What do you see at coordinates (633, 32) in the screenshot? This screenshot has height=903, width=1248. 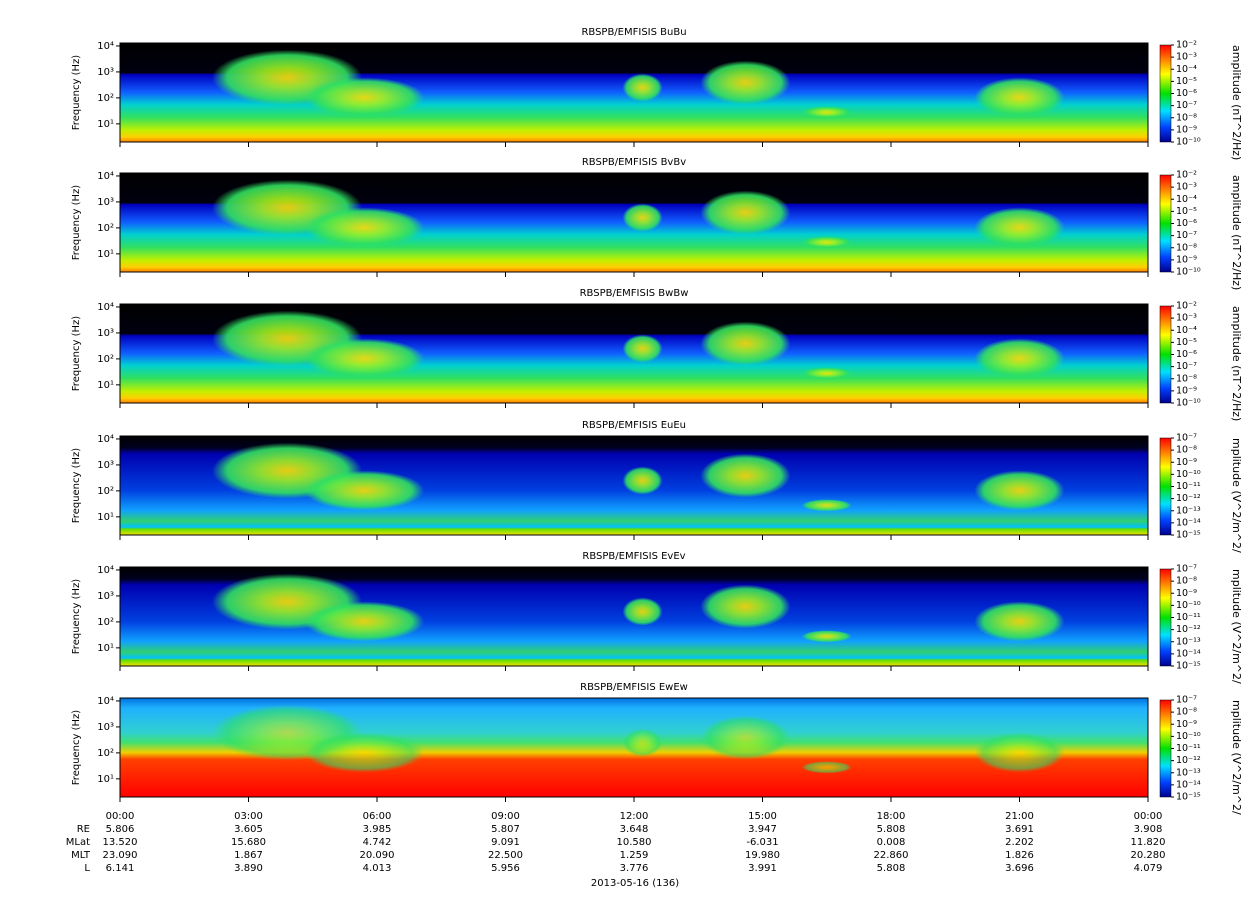 I see `panel-title: RBSPB/EMFISIS BuBu` at bounding box center [633, 32].